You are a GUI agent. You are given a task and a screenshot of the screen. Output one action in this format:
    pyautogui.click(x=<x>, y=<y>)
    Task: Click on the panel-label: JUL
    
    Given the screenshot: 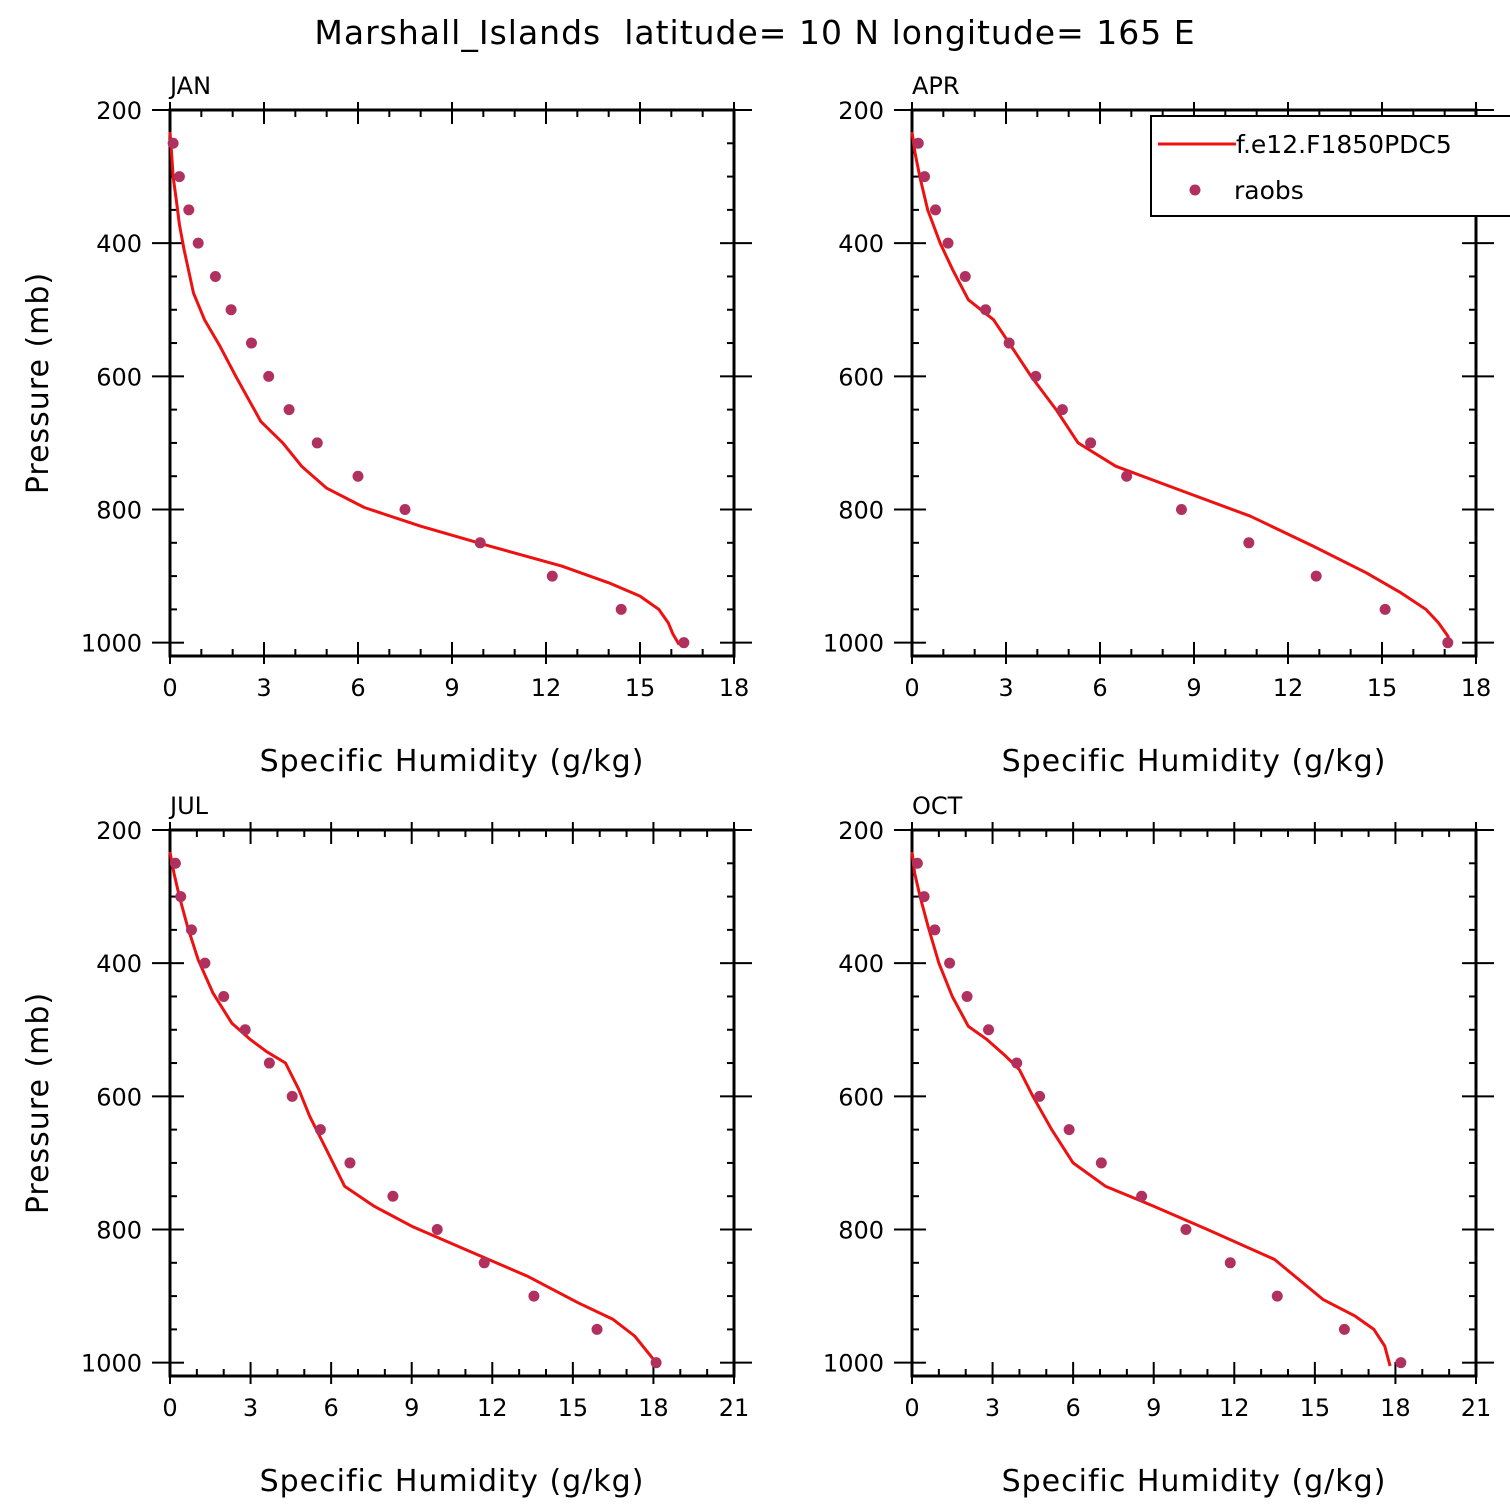 What is the action you would take?
    pyautogui.click(x=188, y=806)
    